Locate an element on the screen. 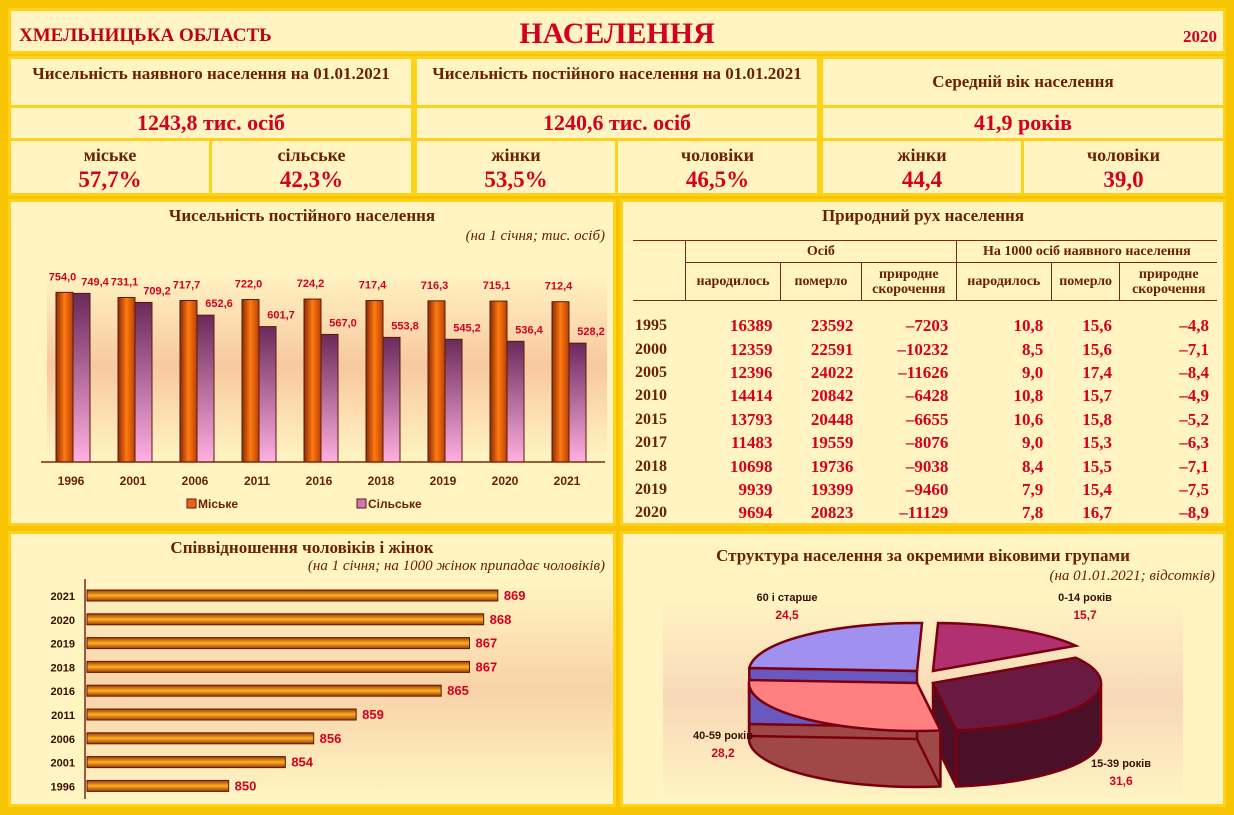  table-cell: –4,9 is located at coordinates (1194, 396).